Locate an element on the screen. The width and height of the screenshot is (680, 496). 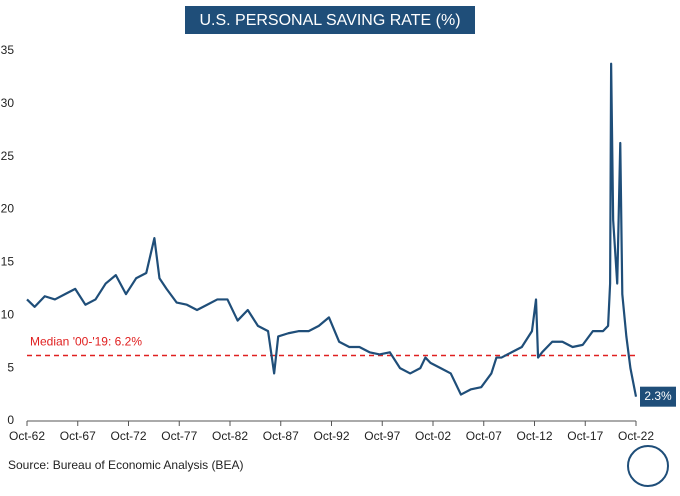
x-tick-label: Oct-67 is located at coordinates (78, 436).